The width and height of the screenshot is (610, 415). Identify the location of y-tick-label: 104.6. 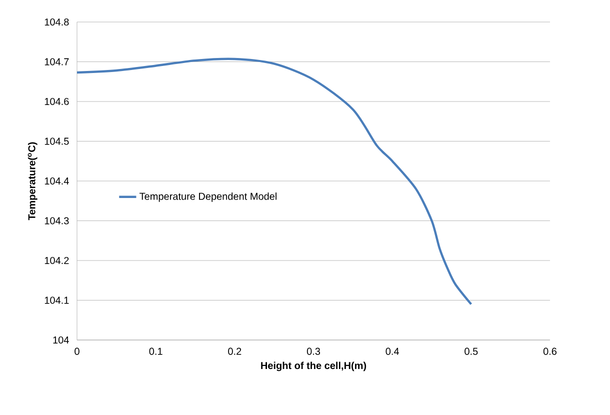
(56, 102).